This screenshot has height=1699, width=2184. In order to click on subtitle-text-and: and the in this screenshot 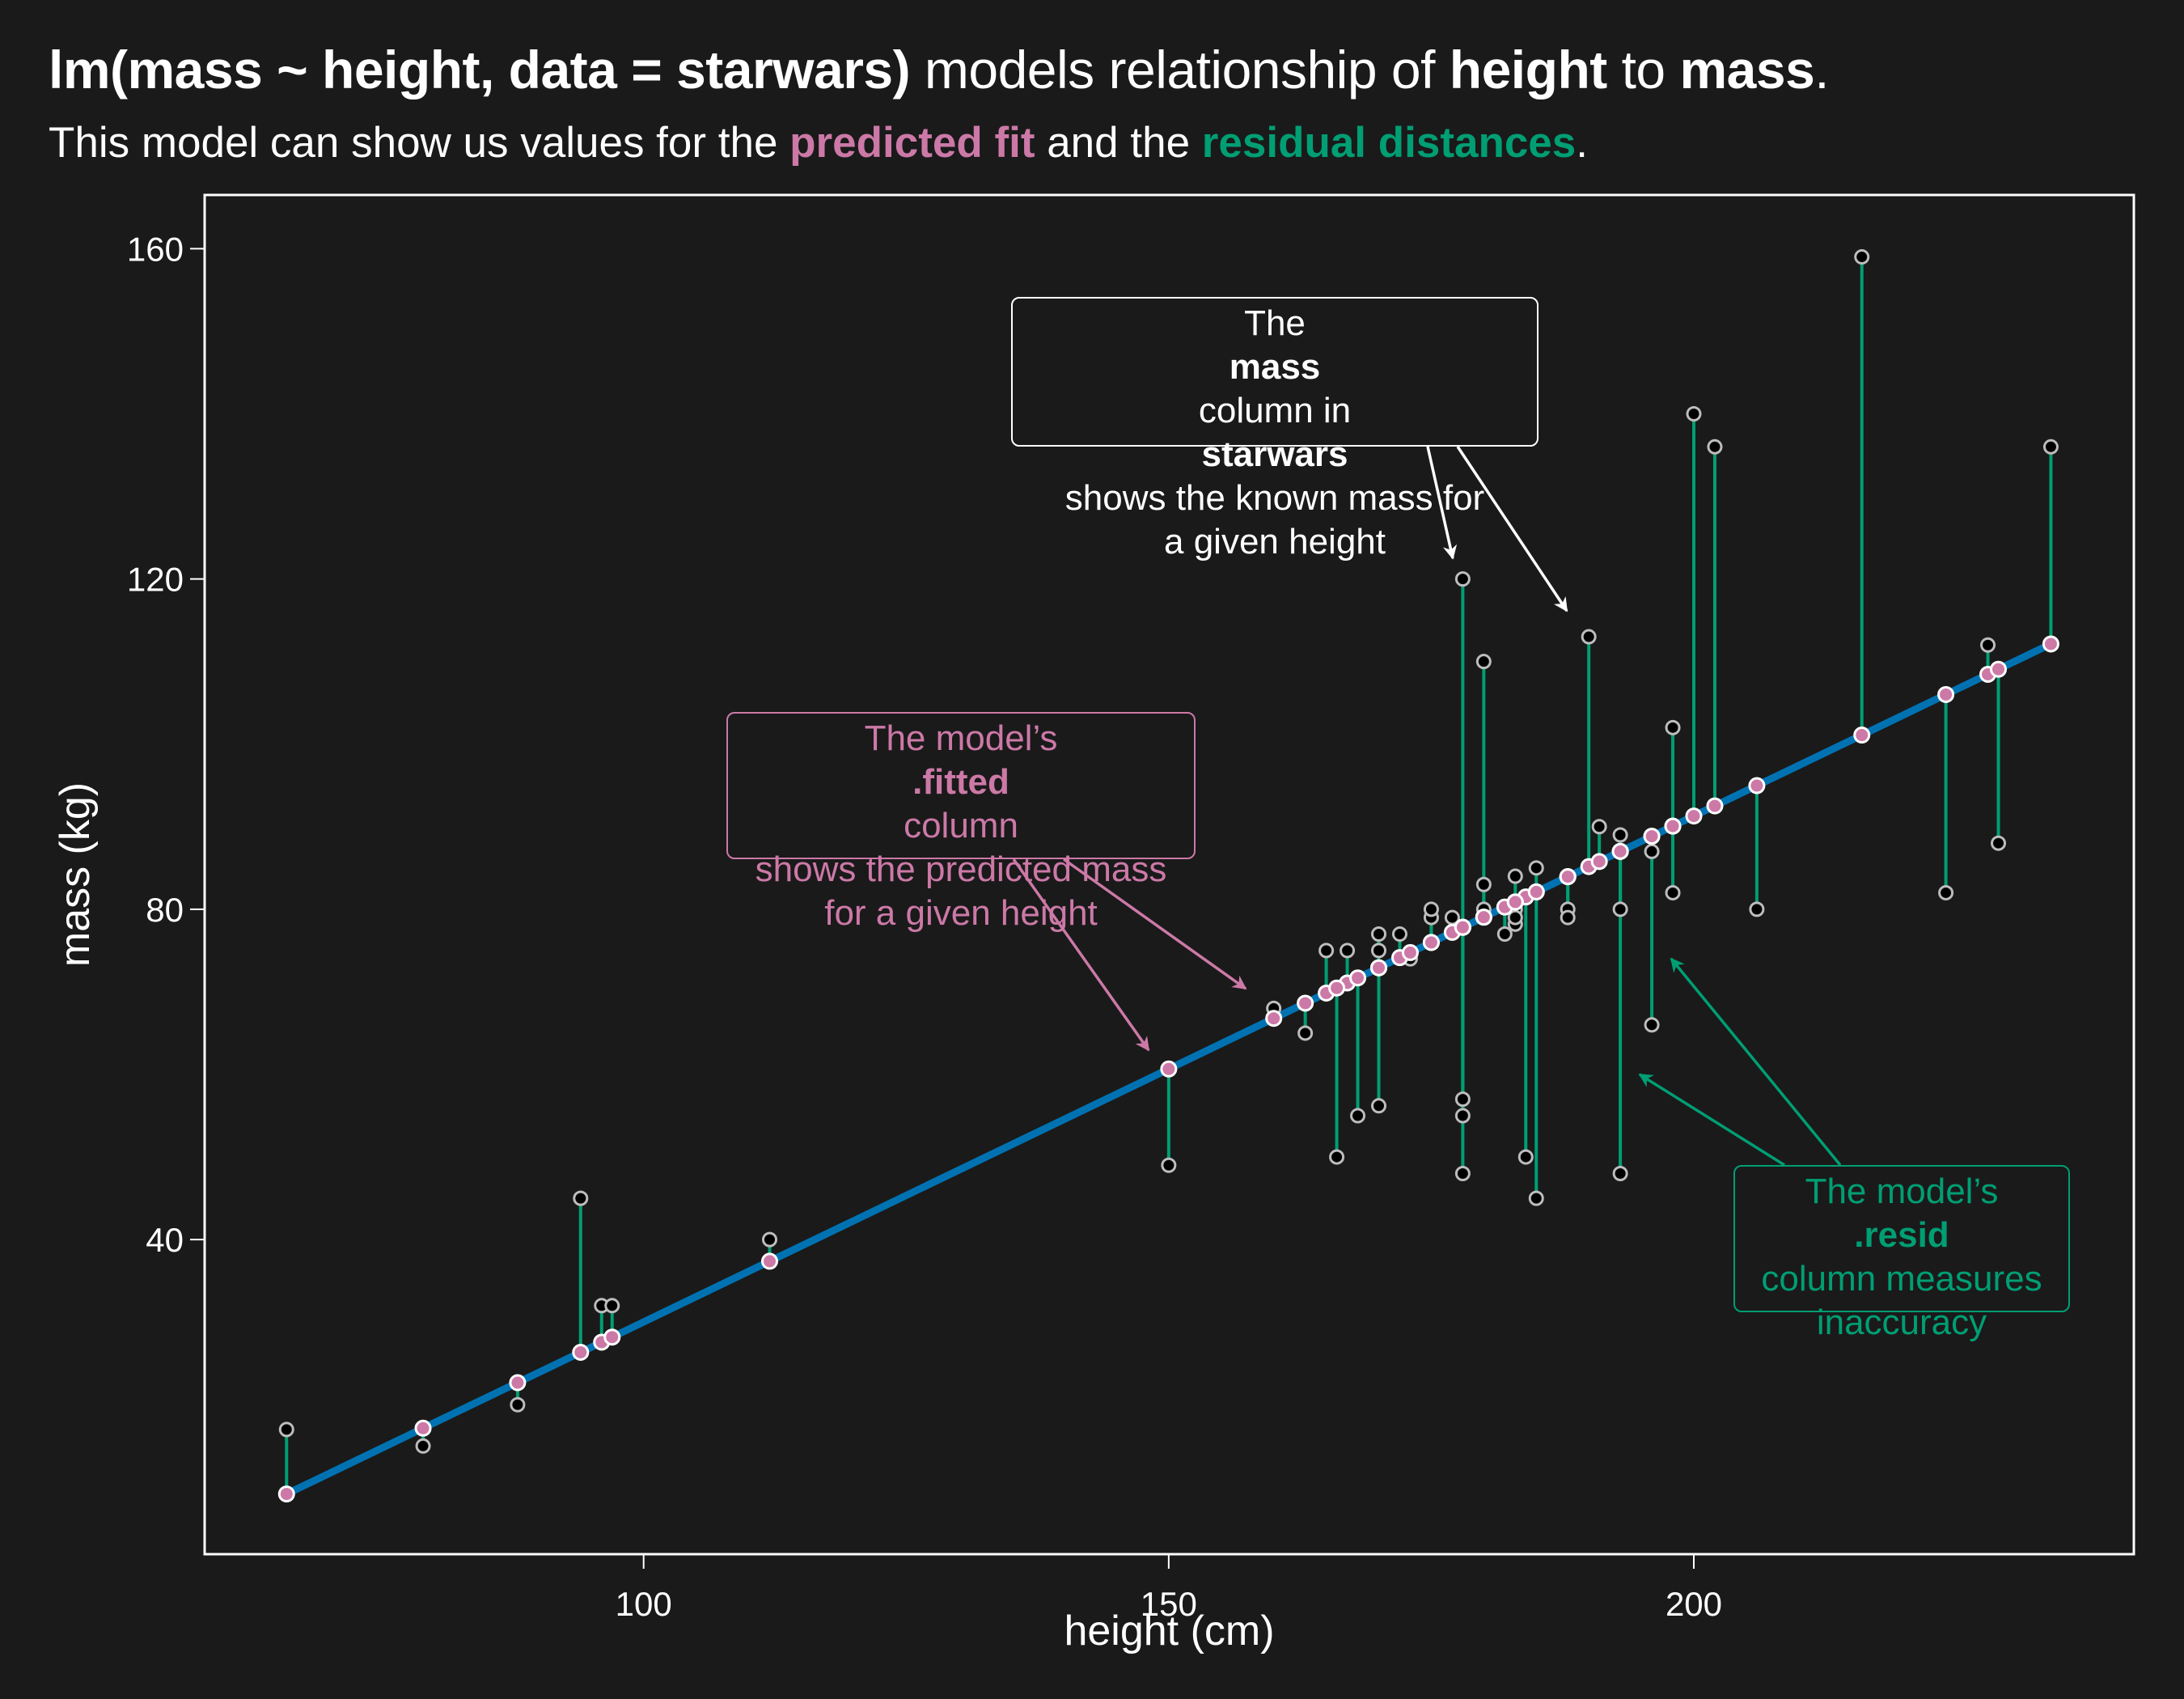, I will do `click(1118, 143)`.